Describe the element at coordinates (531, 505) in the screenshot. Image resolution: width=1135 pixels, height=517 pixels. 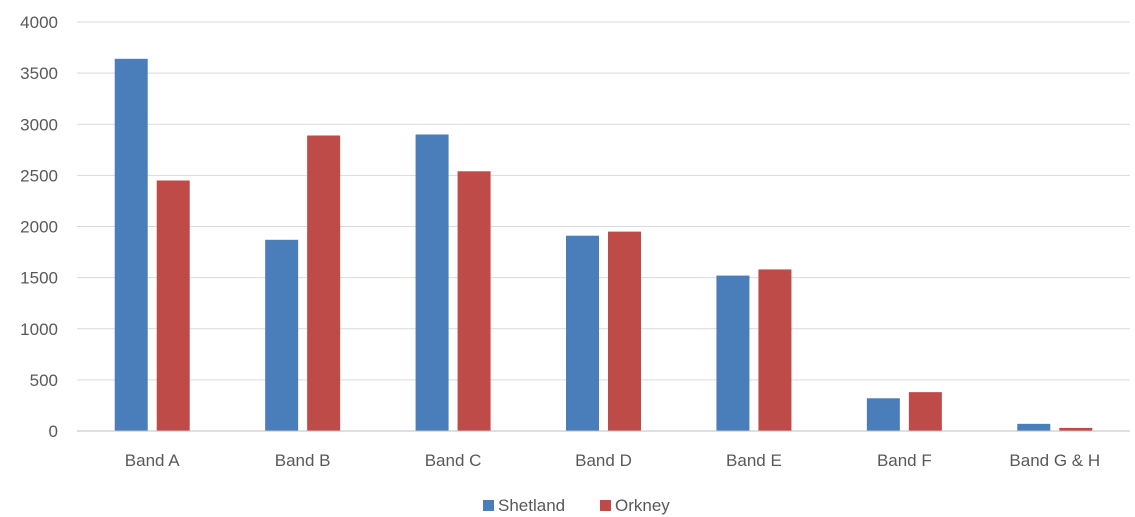
I see `legend-label: Shetland` at that location.